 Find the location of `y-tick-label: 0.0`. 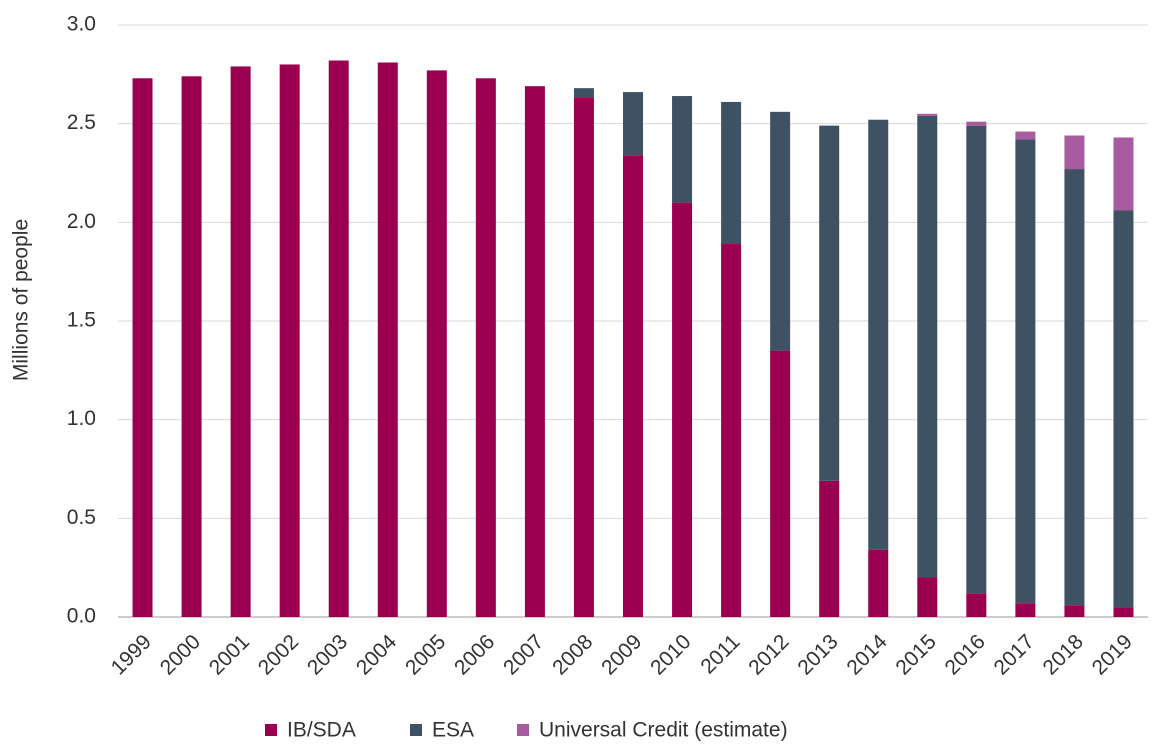

y-tick-label: 0.0 is located at coordinates (81, 616).